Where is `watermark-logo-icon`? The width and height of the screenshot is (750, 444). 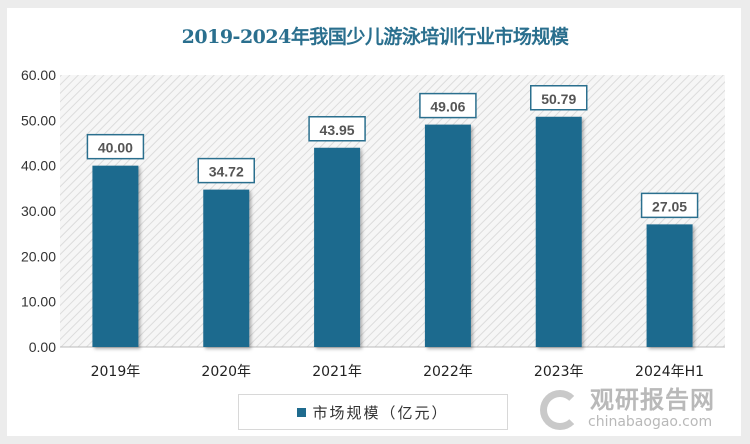 watermark-logo-icon is located at coordinates (560, 410).